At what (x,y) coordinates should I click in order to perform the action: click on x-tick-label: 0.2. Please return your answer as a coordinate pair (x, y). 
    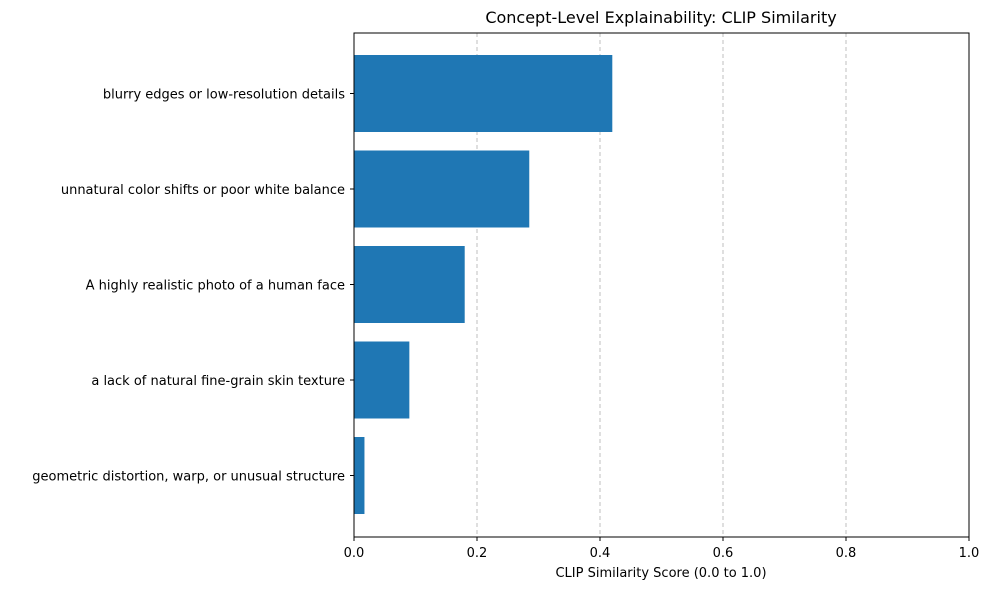
    Looking at the image, I should click on (477, 553).